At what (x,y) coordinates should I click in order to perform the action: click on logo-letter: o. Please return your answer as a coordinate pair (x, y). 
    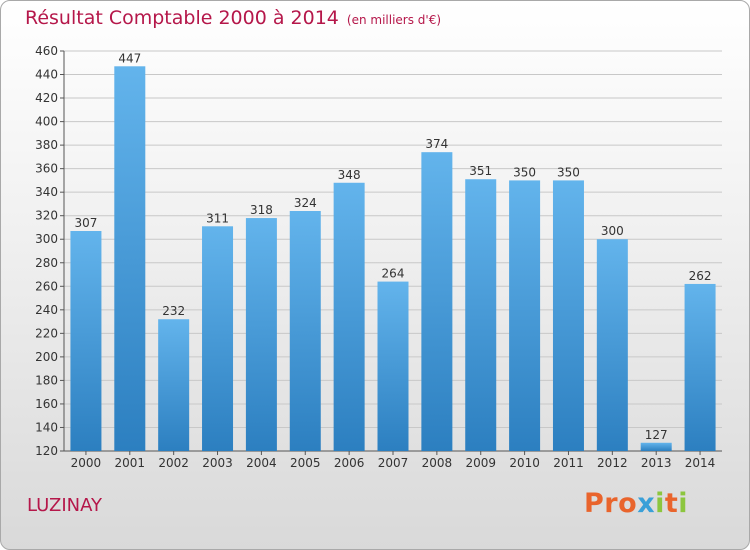
    Looking at the image, I should click on (628, 503).